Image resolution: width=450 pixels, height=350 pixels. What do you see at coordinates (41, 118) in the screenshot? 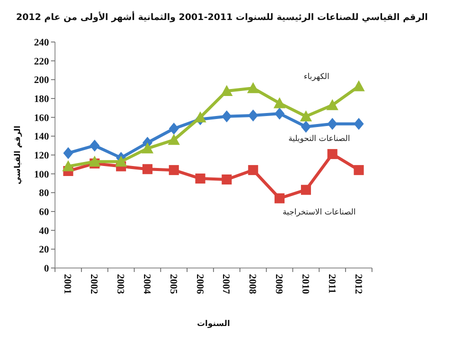
I see `y-tick-label: 160` at bounding box center [41, 118].